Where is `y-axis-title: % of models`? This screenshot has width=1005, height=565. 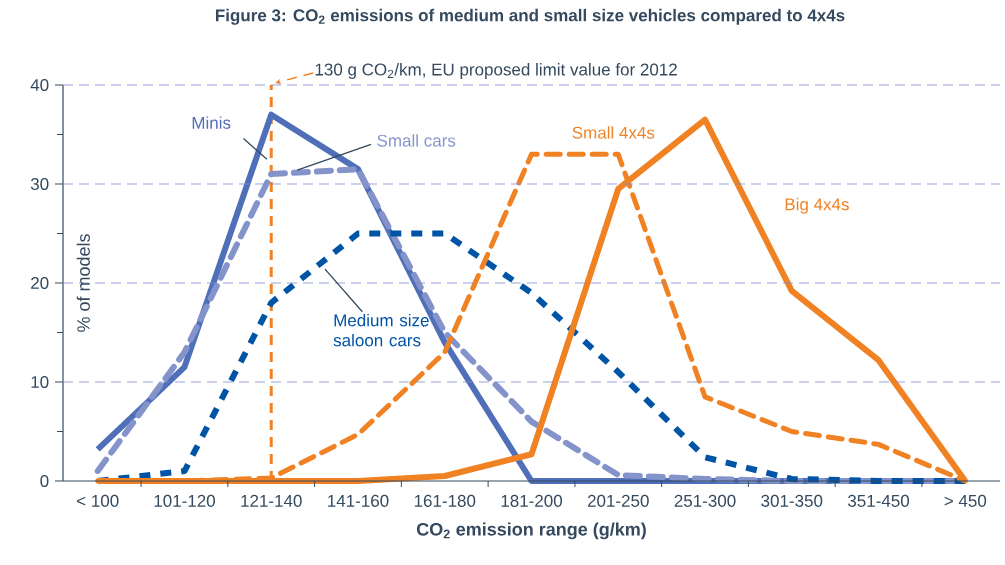
y-axis-title: % of models is located at coordinates (83, 283).